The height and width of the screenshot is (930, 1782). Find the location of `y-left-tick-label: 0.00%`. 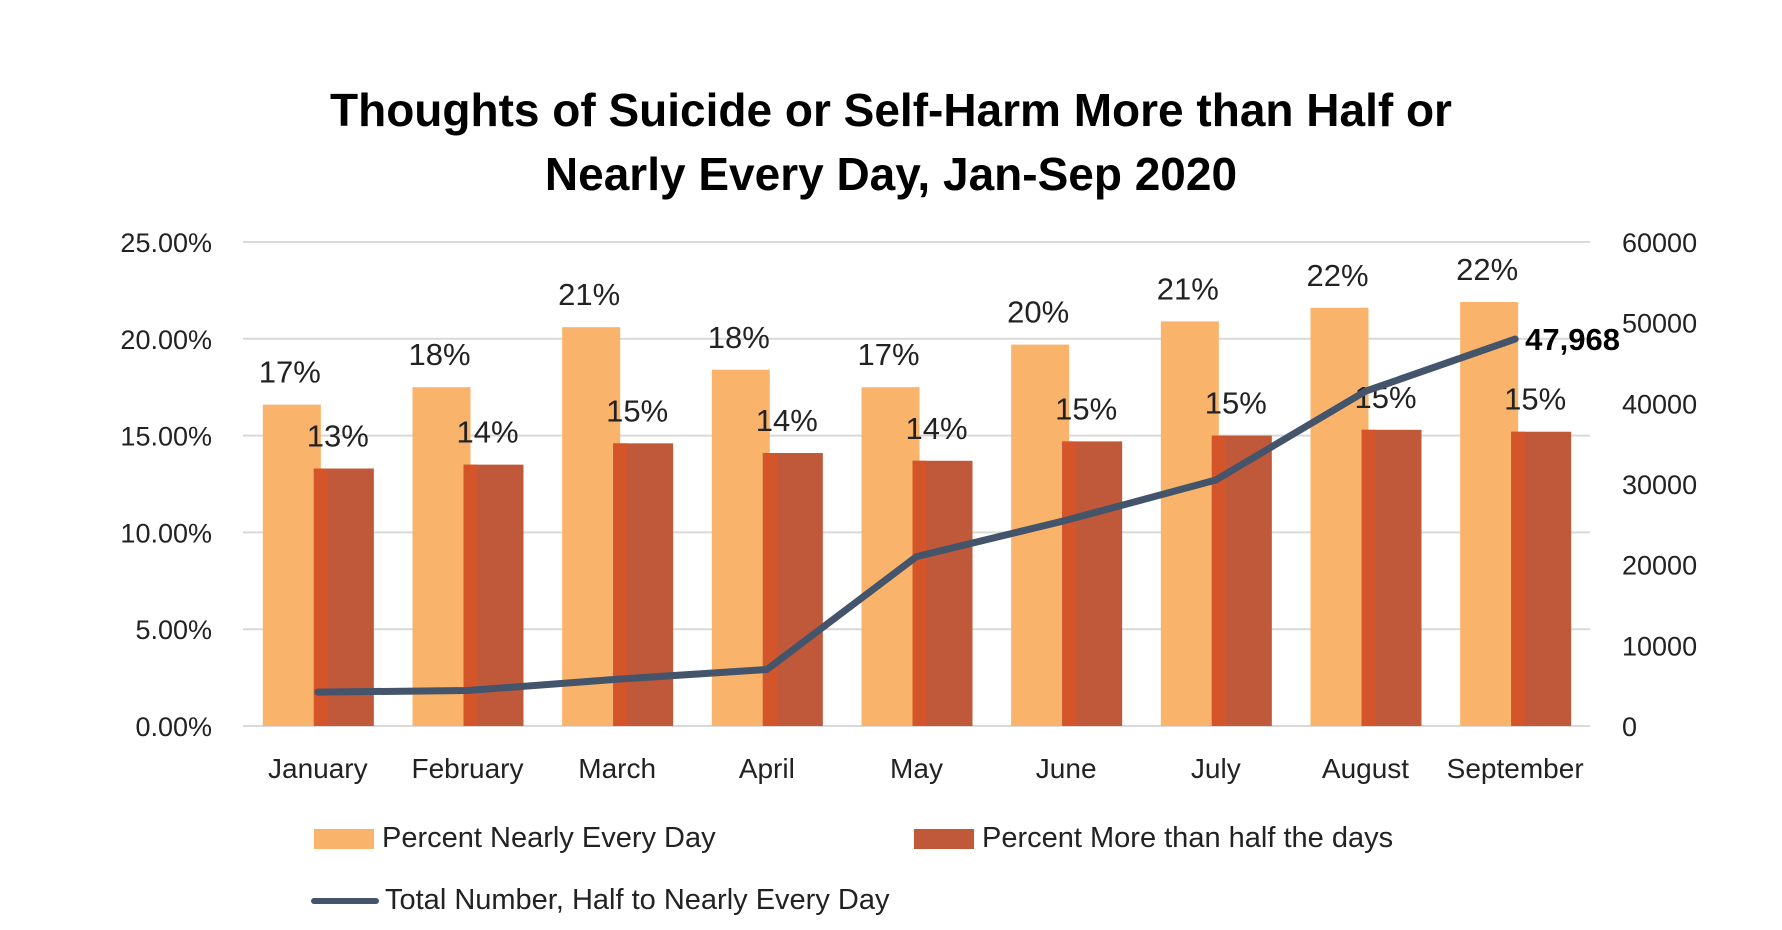

y-left-tick-label: 0.00% is located at coordinates (173, 727).